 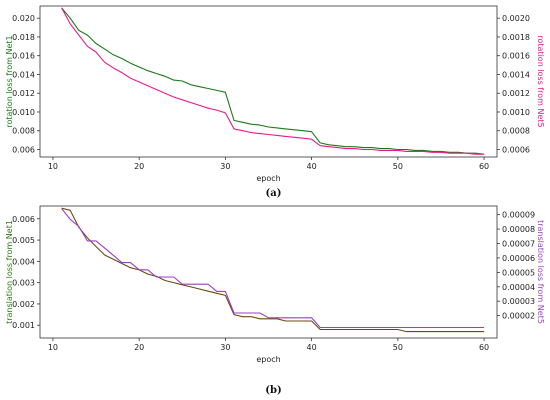 I want to click on y-right-tick-label: 0.00006, so click(x=518, y=258).